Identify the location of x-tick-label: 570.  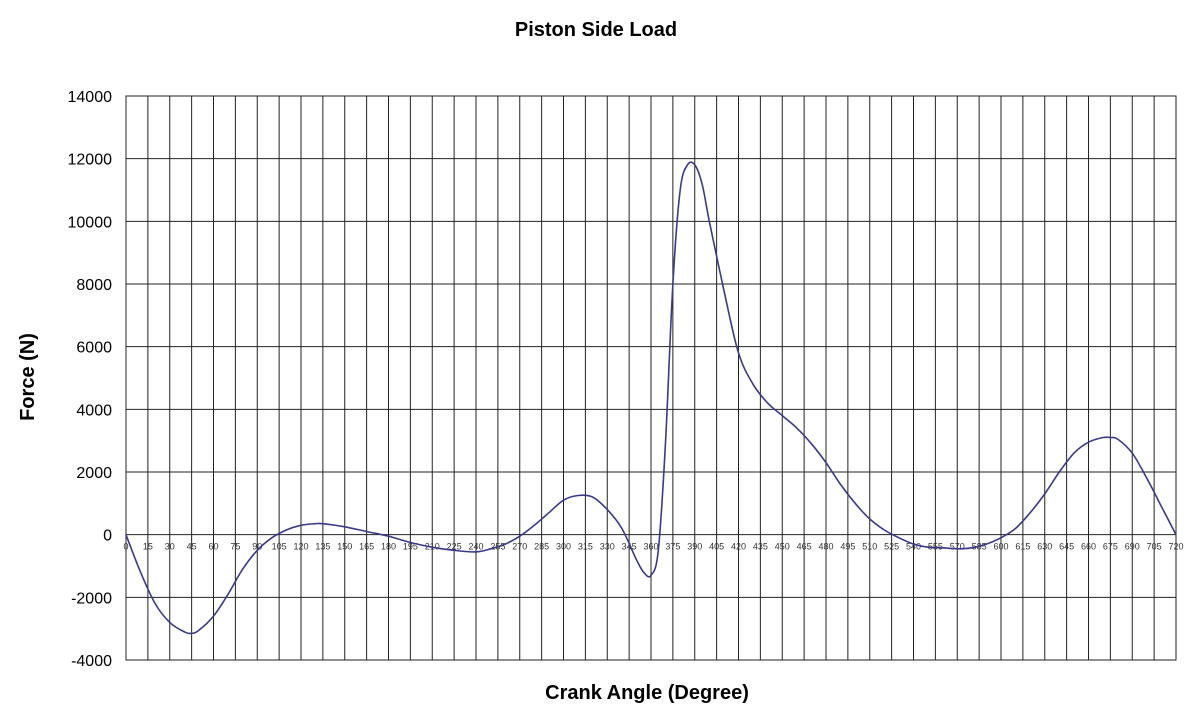
(957, 547).